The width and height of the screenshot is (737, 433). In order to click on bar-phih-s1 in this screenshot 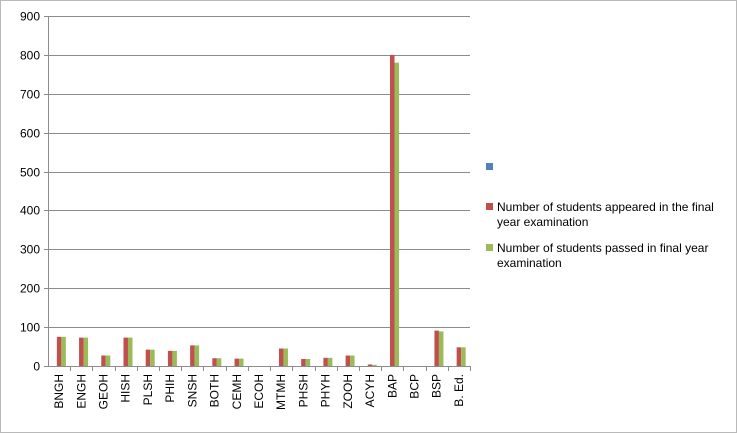, I will do `click(170, 358)`.